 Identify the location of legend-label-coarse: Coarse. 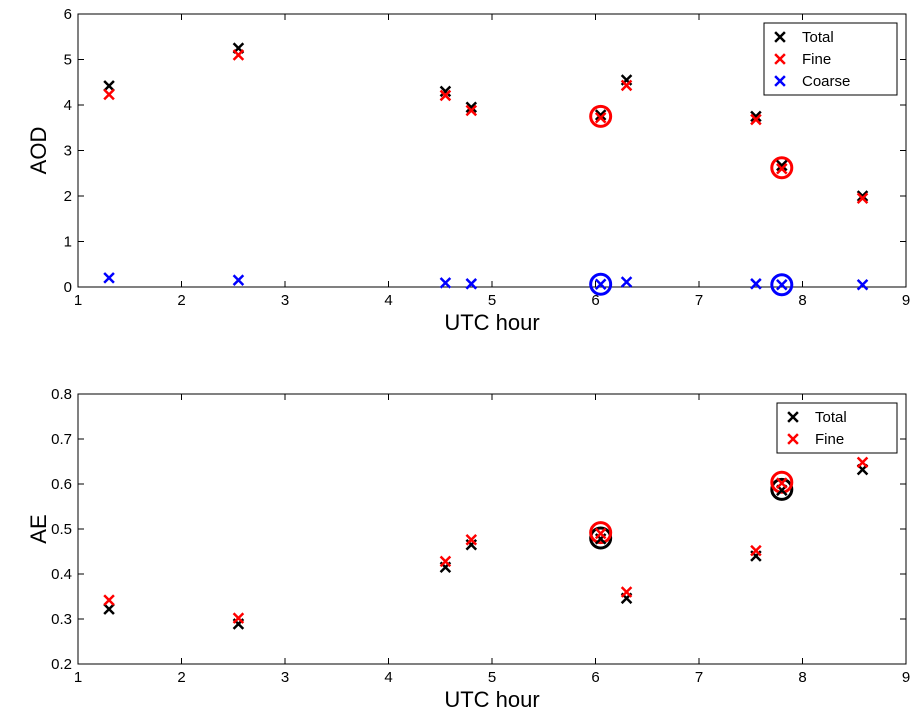
(826, 81).